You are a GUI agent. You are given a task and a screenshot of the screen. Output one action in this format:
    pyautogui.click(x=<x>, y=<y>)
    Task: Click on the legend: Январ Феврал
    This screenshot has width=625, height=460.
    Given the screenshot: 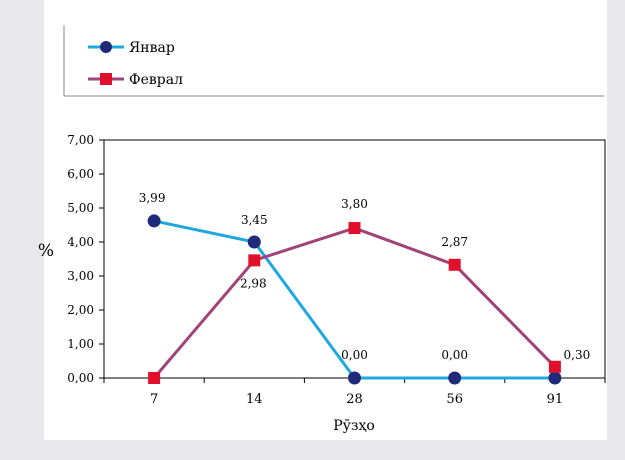 What is the action you would take?
    pyautogui.click(x=135, y=64)
    